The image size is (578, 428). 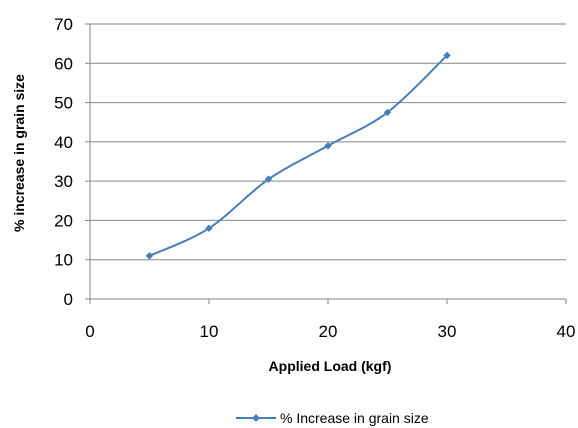 I want to click on legend: % Increase in grain size, so click(x=332, y=418).